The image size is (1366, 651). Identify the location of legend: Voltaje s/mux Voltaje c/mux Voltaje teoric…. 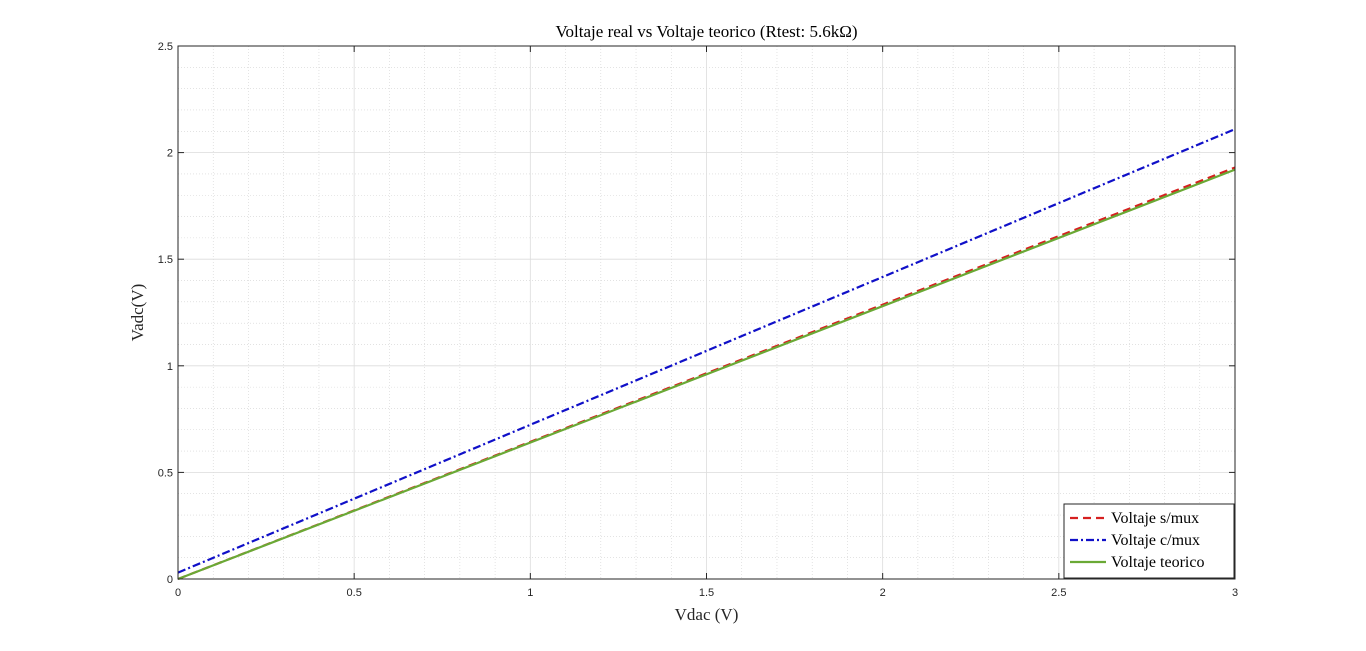
(1149, 541).